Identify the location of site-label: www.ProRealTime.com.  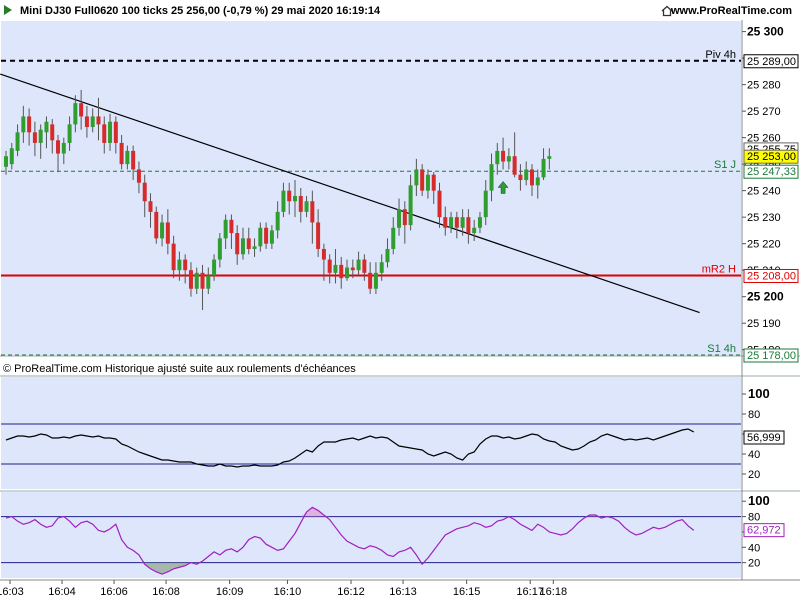
(731, 11).